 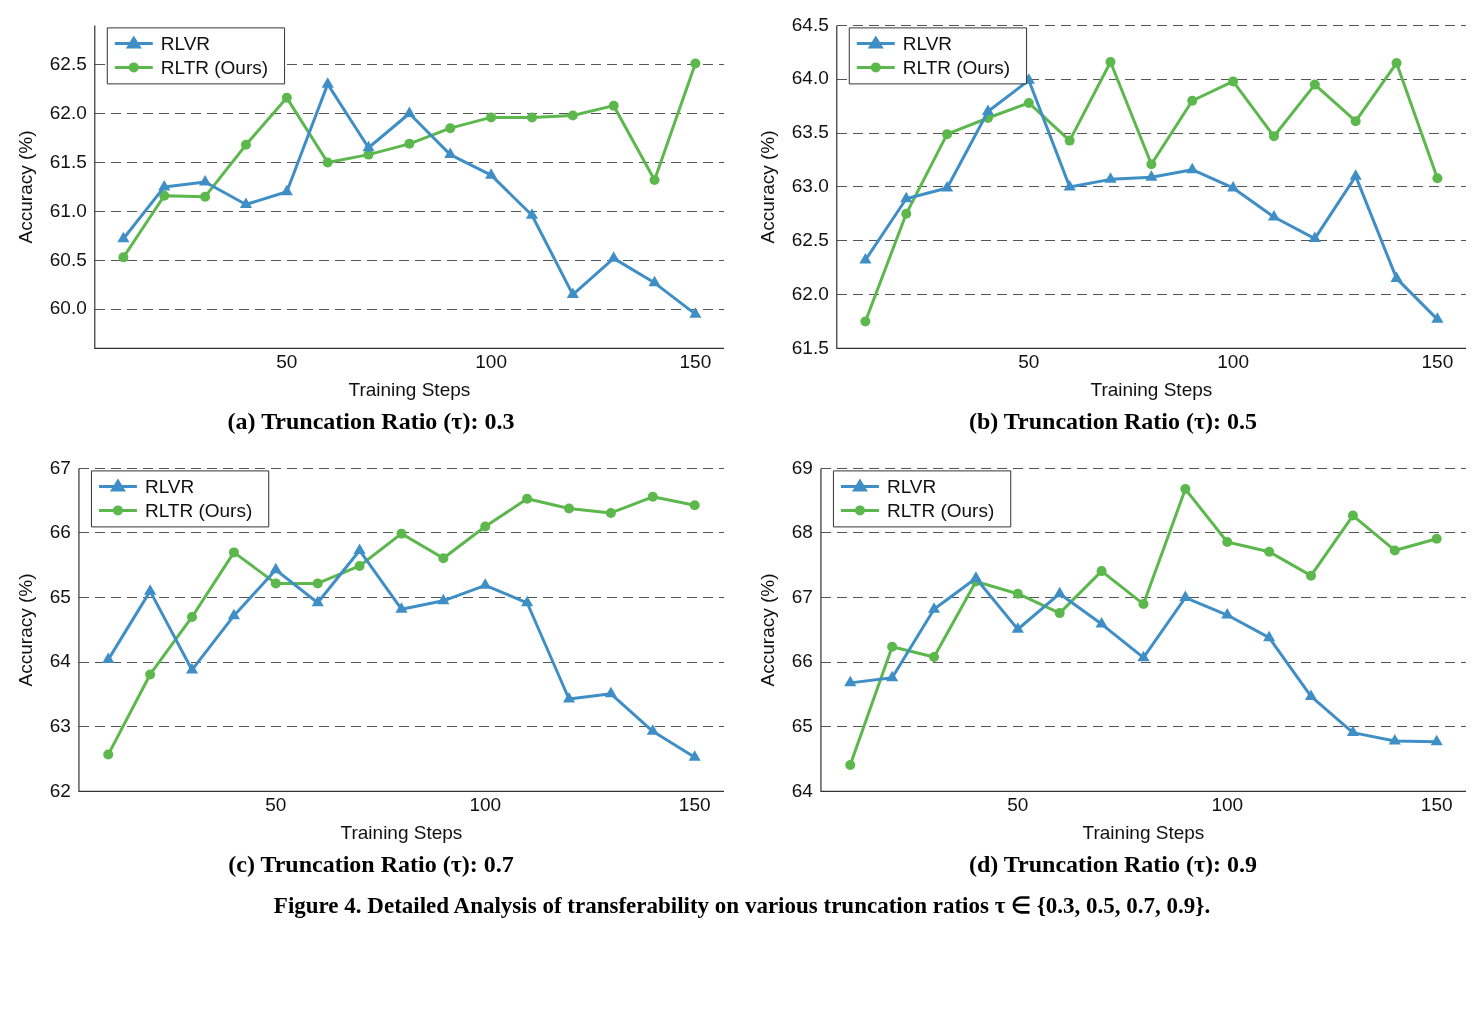 I want to click on text: (c) Truncation Ratio (τ): 0.7, so click(x=371, y=864).